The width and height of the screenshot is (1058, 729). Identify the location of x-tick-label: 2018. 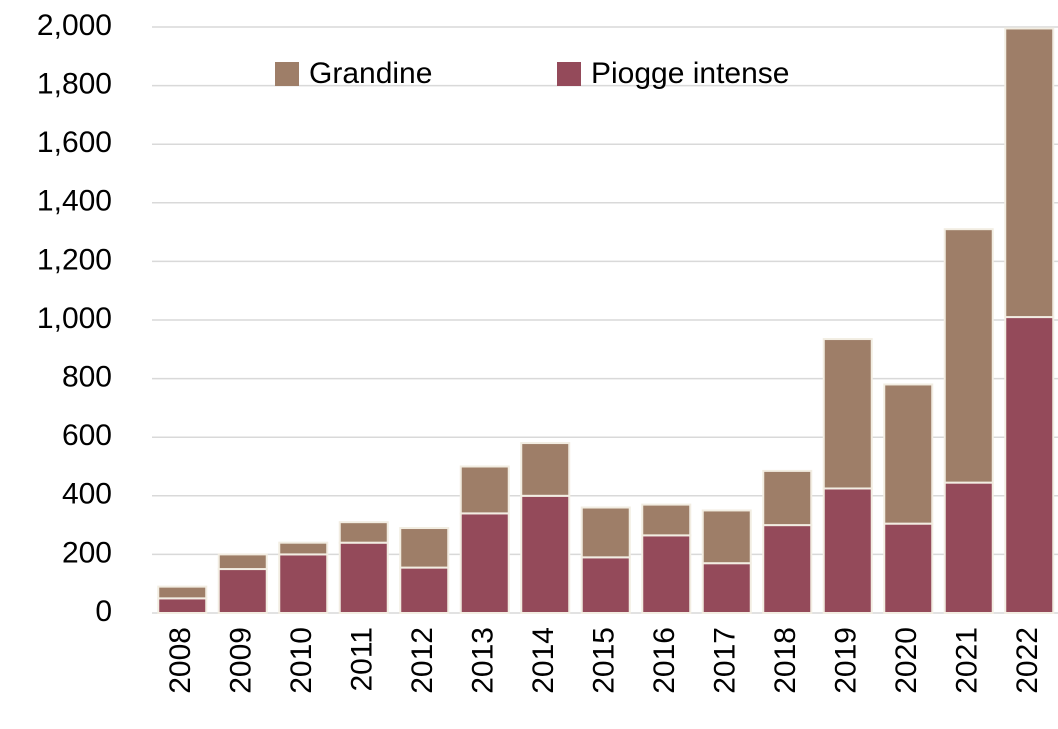
(785, 660).